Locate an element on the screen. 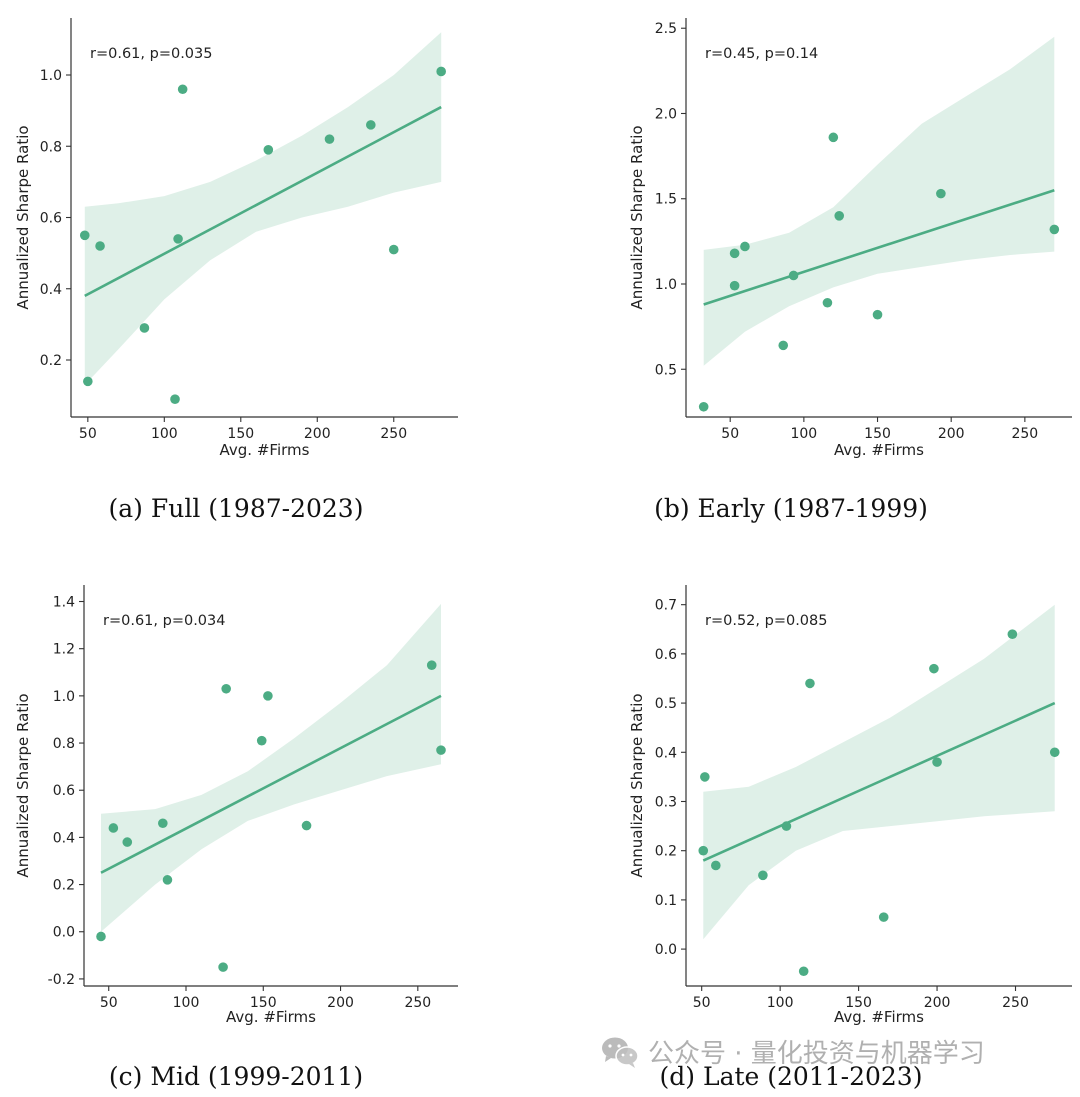  x-tick-label-c-200: 200 is located at coordinates (340, 1003).